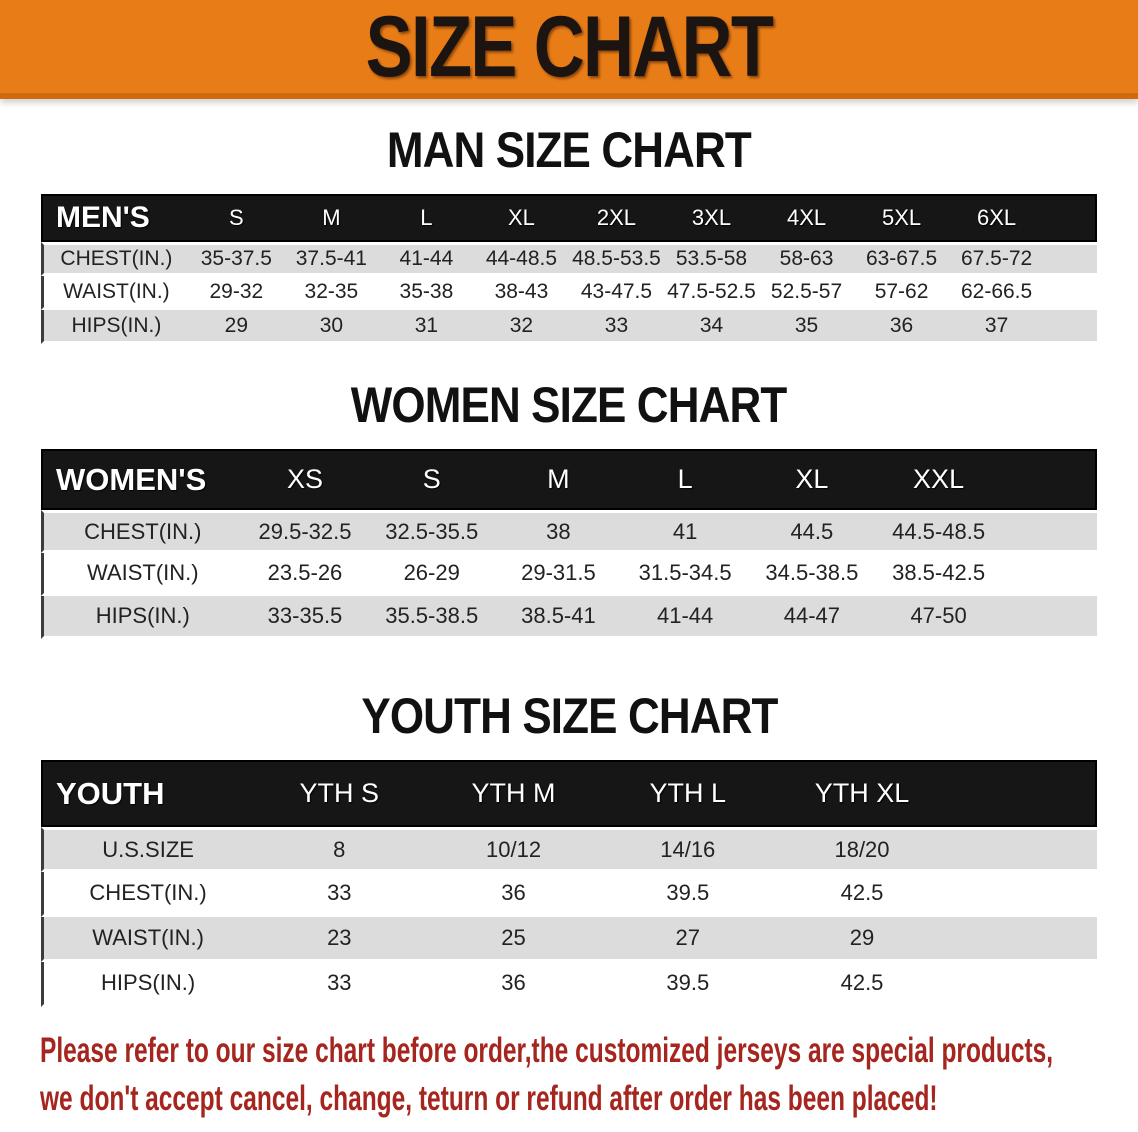  I want to click on measurement-row: CHEST(IN.) 33 36 39.5 42.5, so click(569, 894).